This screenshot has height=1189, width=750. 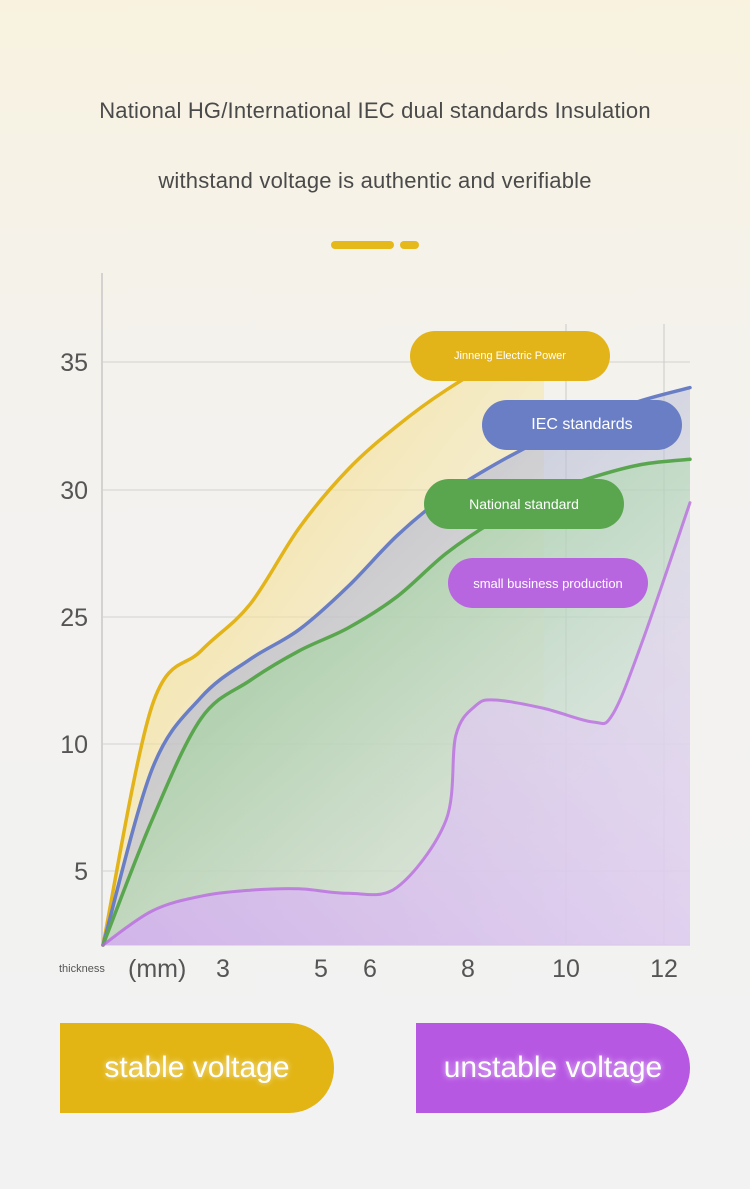 I want to click on legend-pill-jinneng: Jinneng Electric Power, so click(x=510, y=356).